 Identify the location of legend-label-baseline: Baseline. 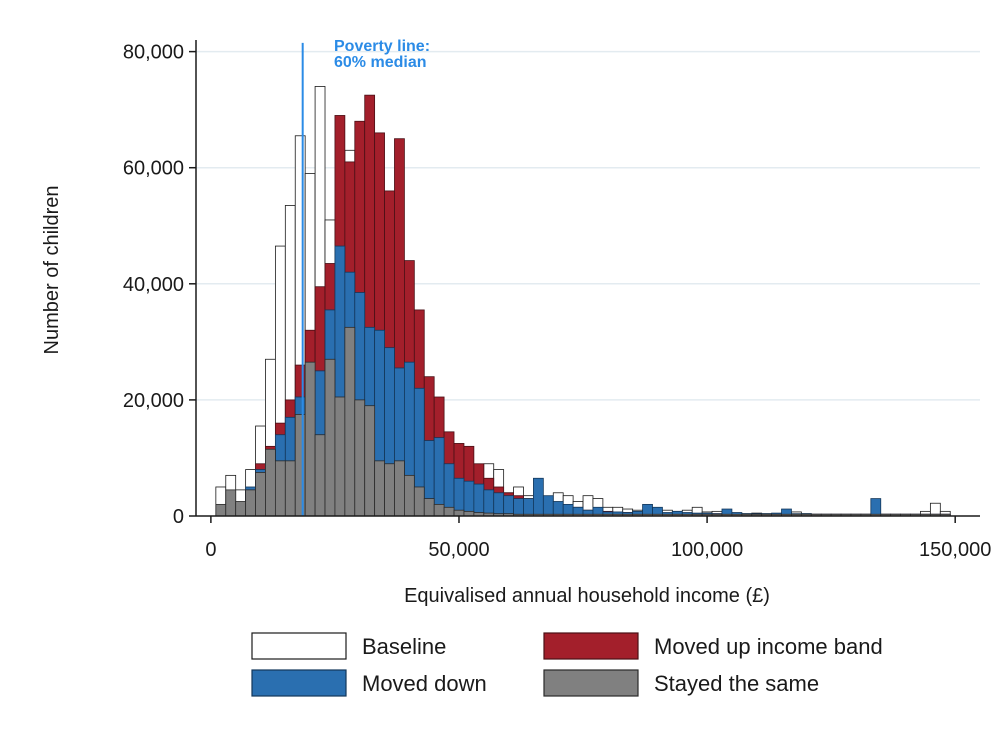
(404, 646).